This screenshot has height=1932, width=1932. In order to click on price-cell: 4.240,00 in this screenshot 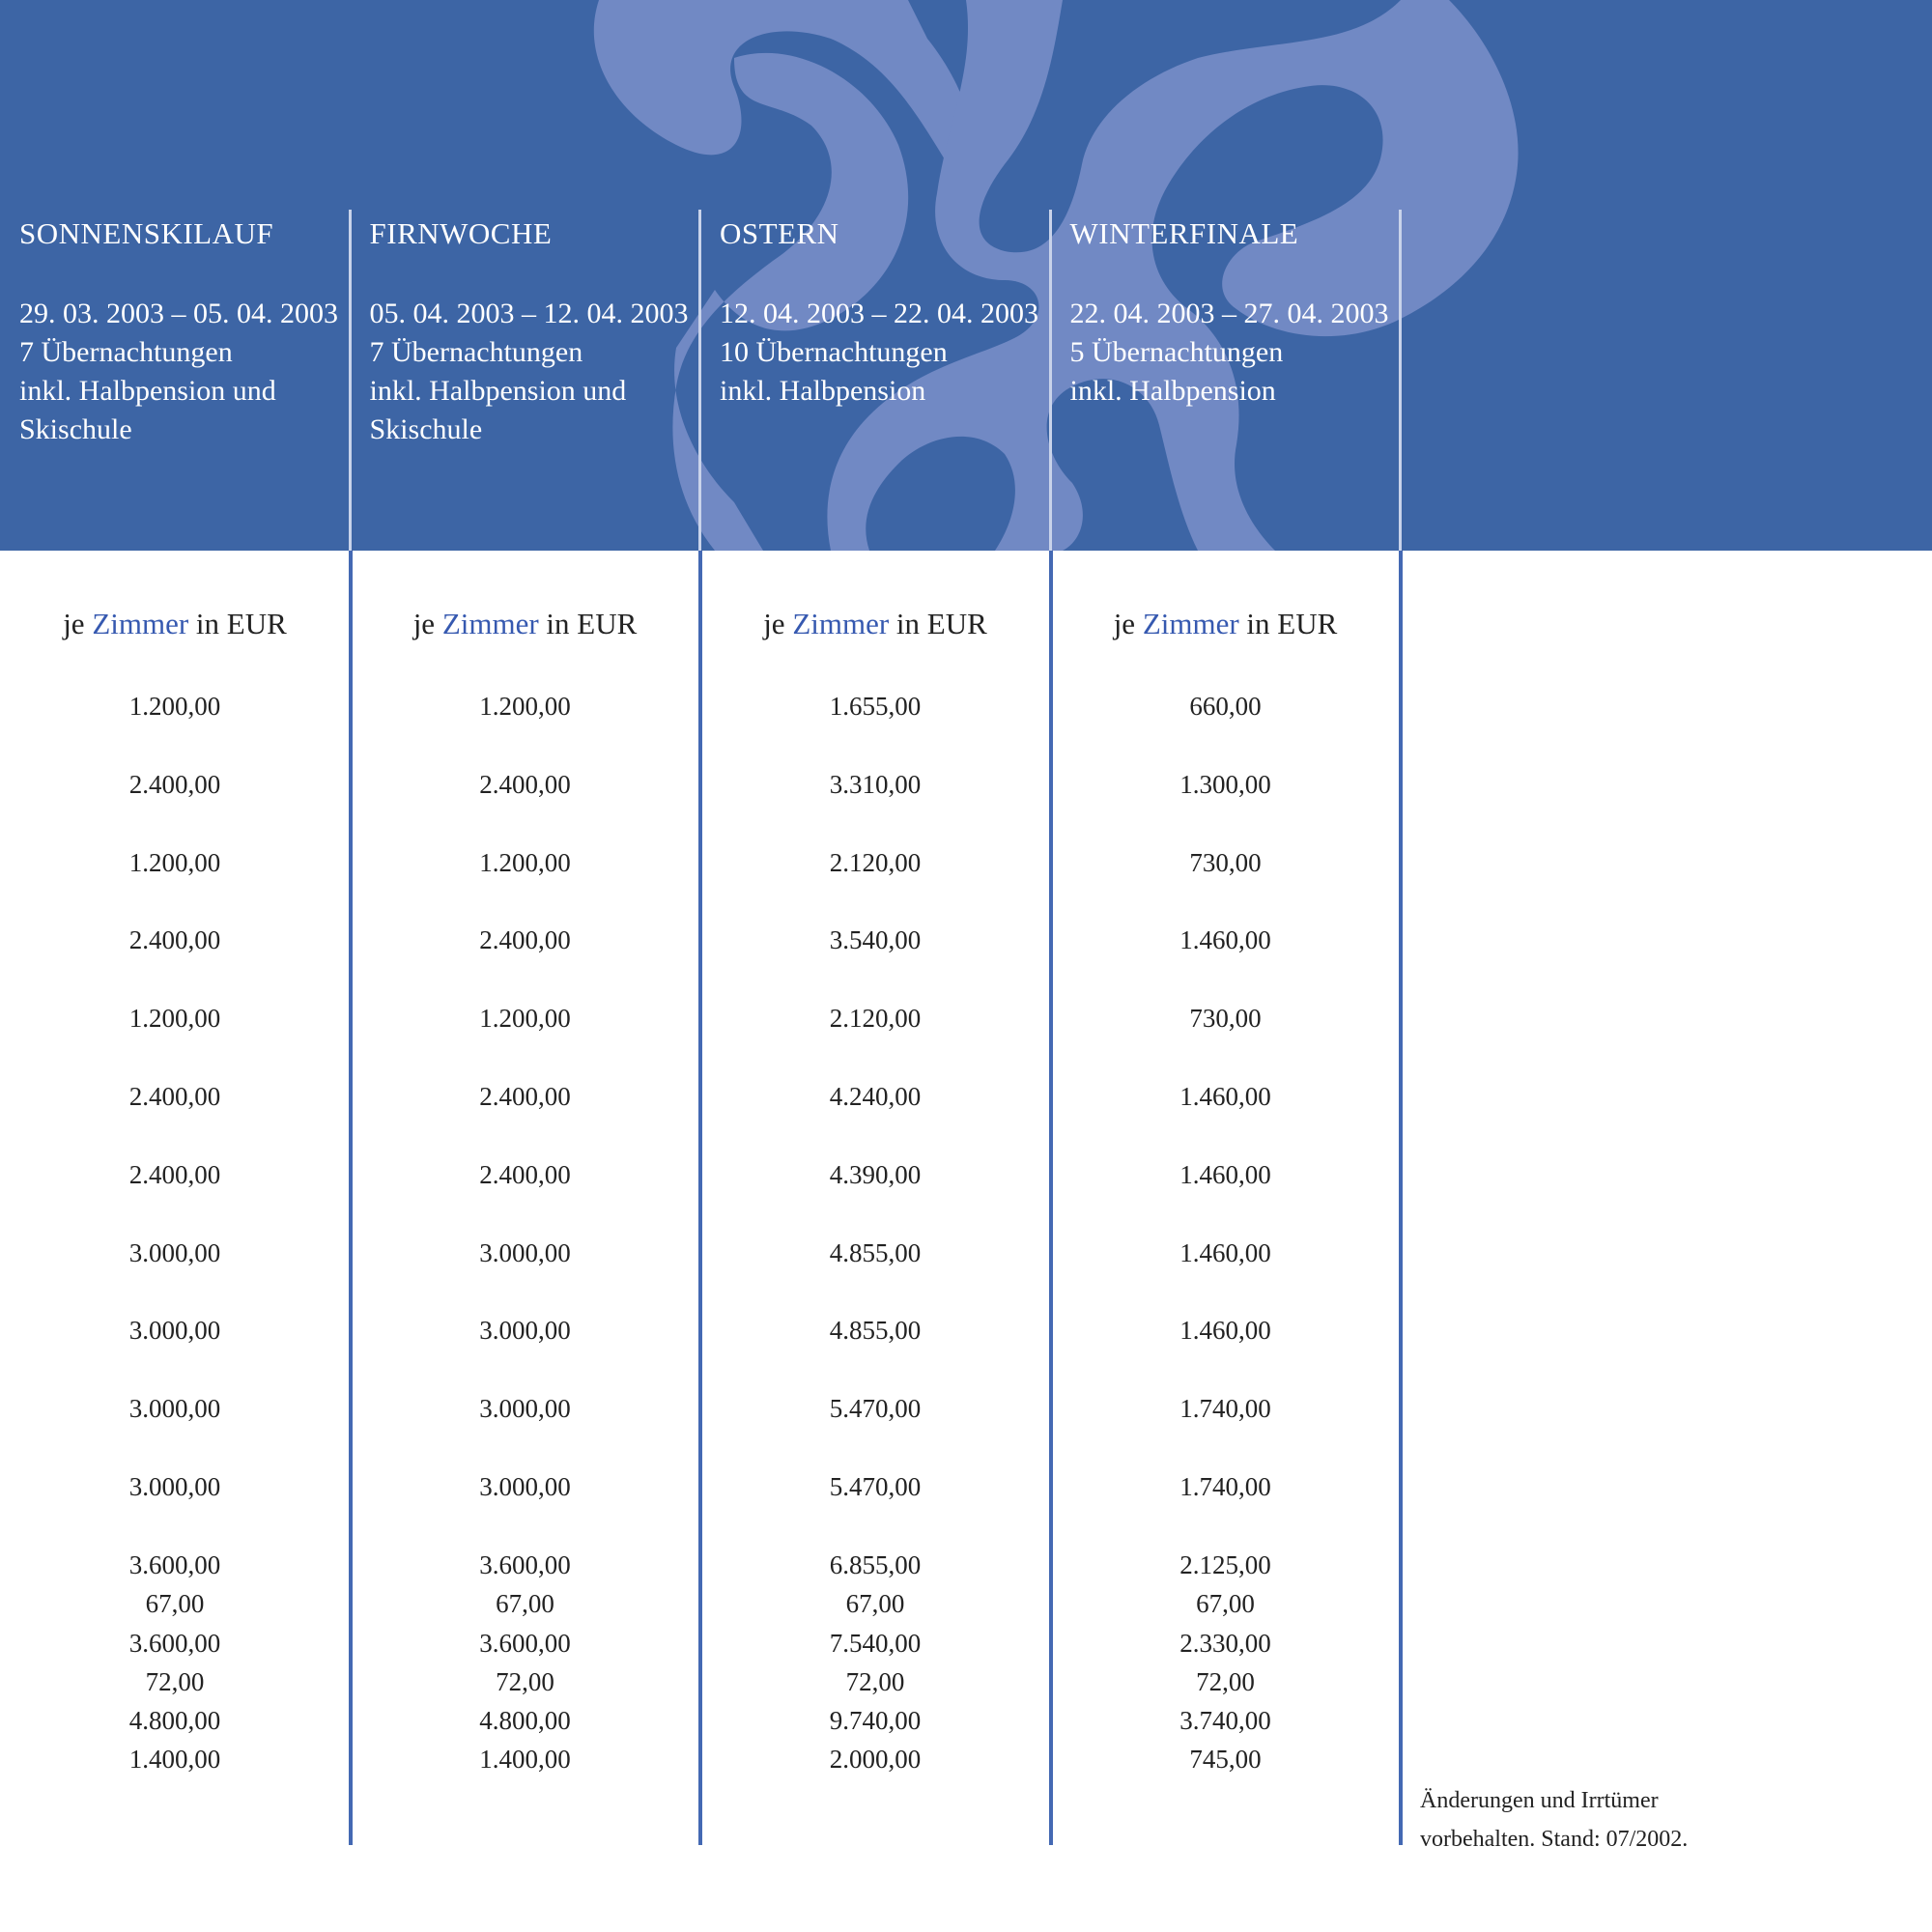, I will do `click(875, 1096)`.